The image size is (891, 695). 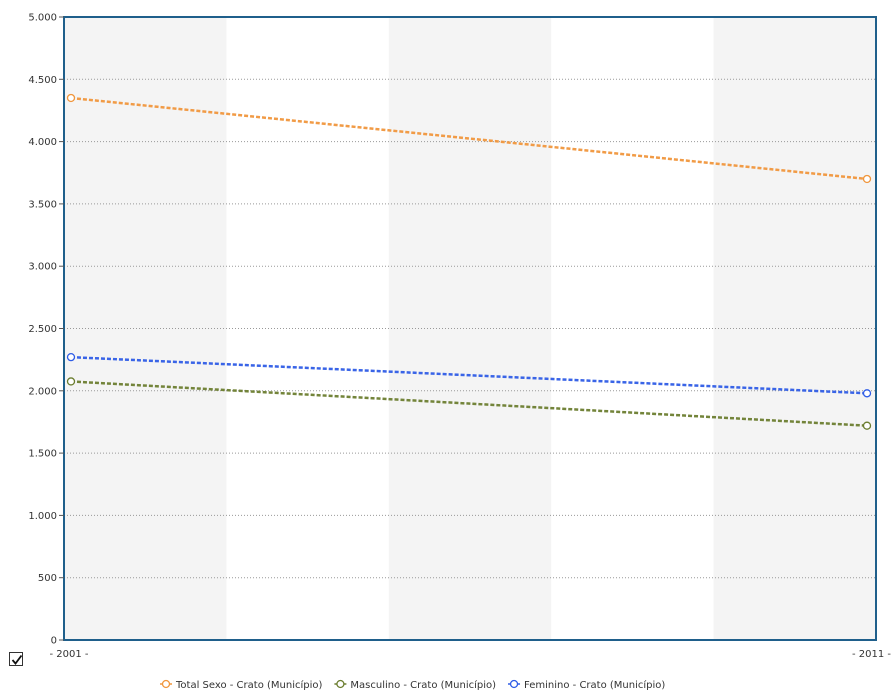 I want to click on checkmark-icon, so click(x=17, y=659).